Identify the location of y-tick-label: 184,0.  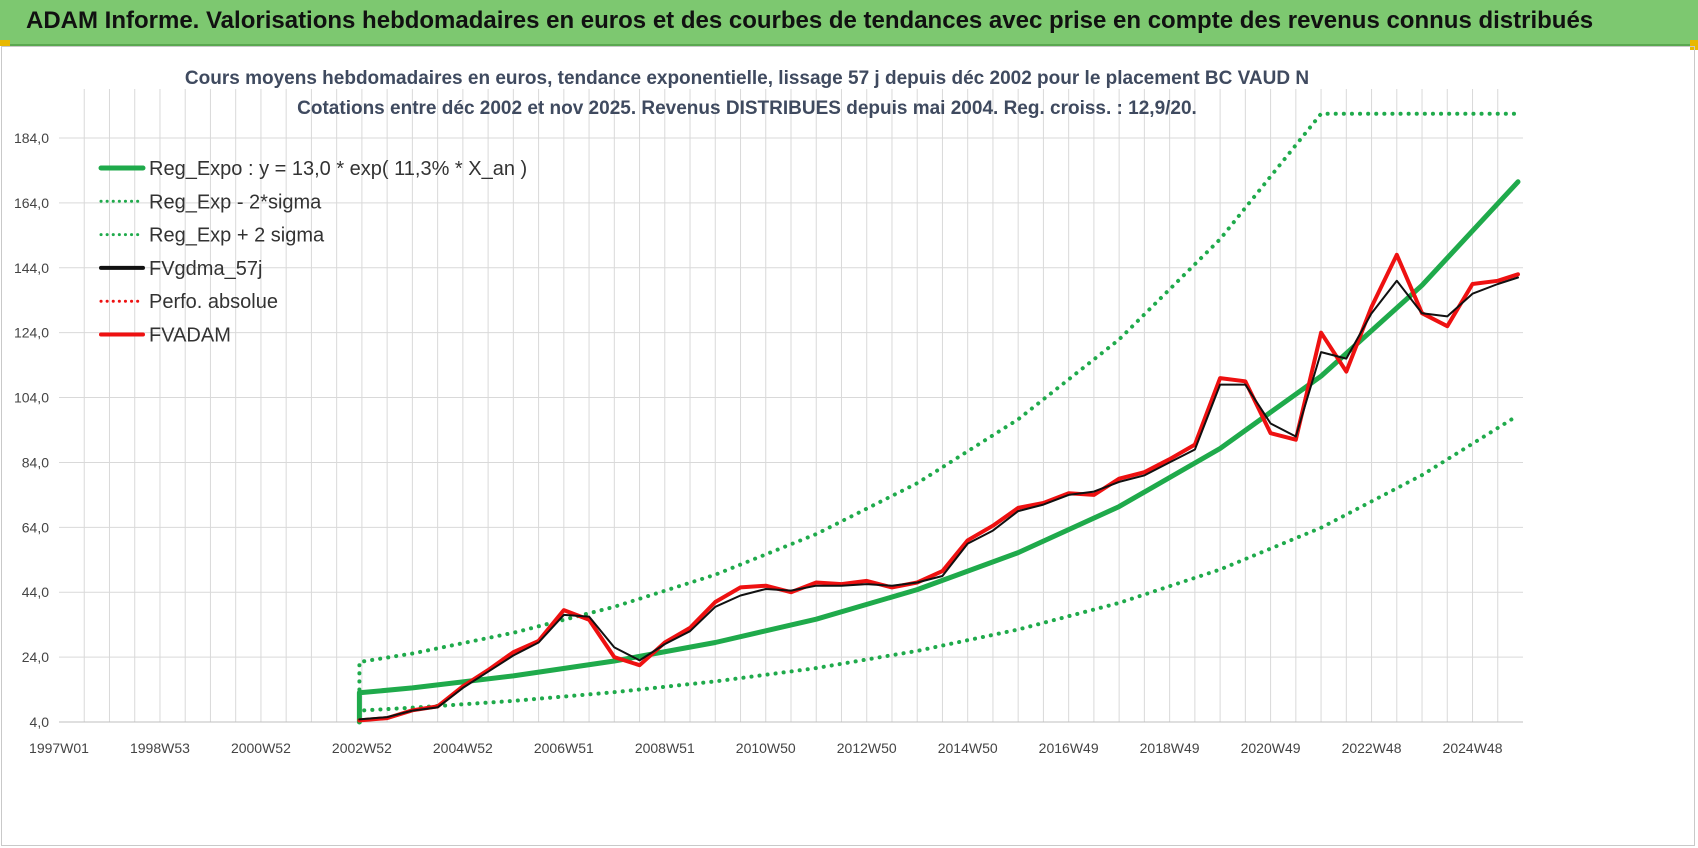
(31, 138).